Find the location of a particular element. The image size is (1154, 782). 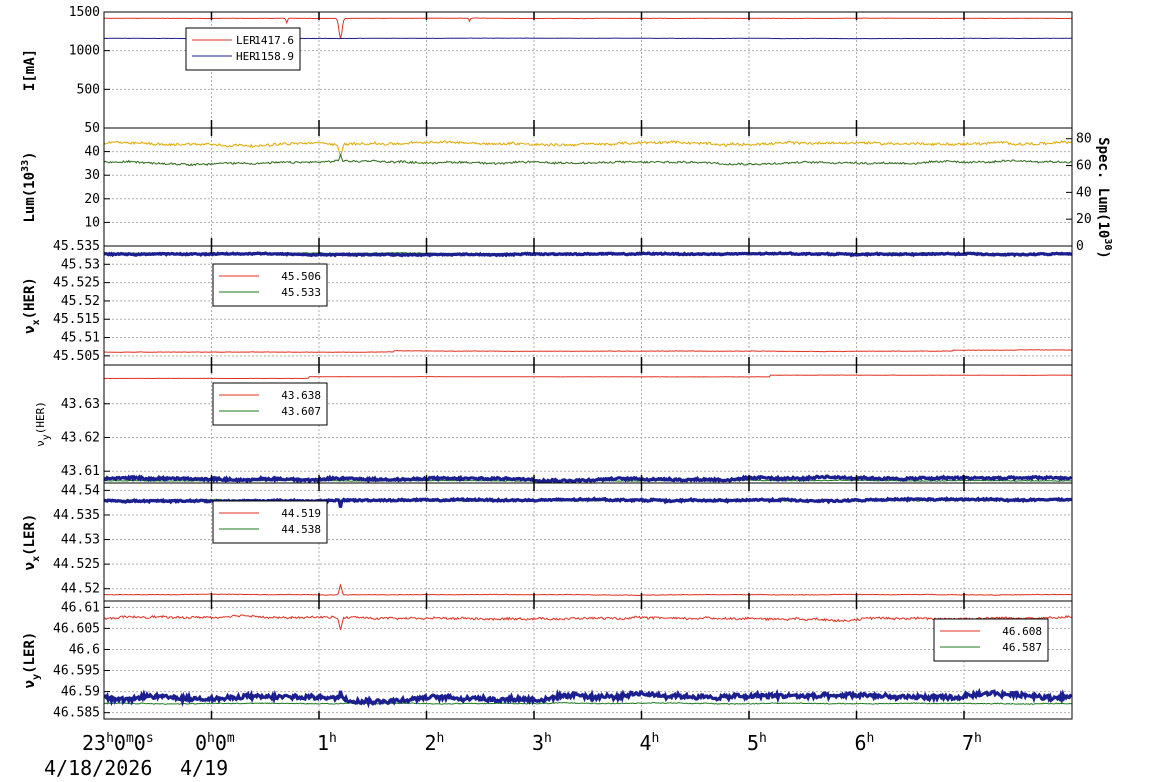

x-tick-label: 23h0m0s is located at coordinates (118, 743).